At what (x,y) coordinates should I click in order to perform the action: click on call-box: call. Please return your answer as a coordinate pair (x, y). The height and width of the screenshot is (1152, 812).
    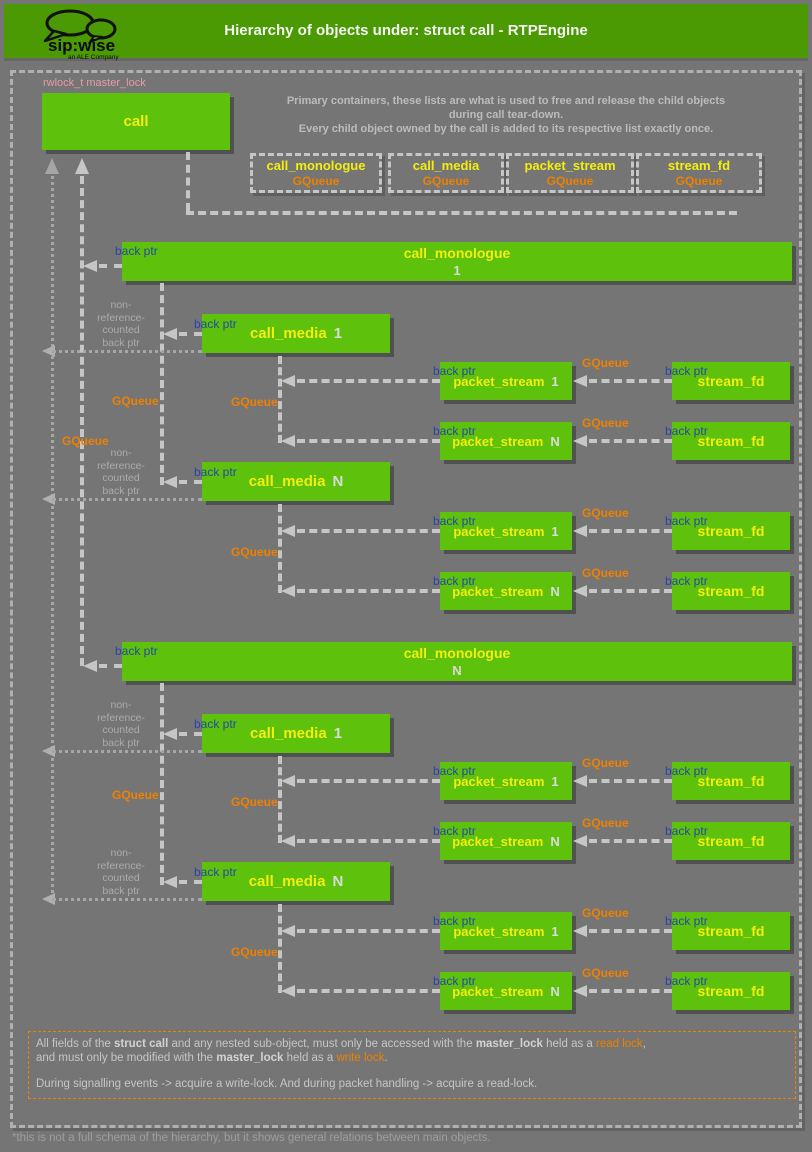
    Looking at the image, I should click on (136, 121).